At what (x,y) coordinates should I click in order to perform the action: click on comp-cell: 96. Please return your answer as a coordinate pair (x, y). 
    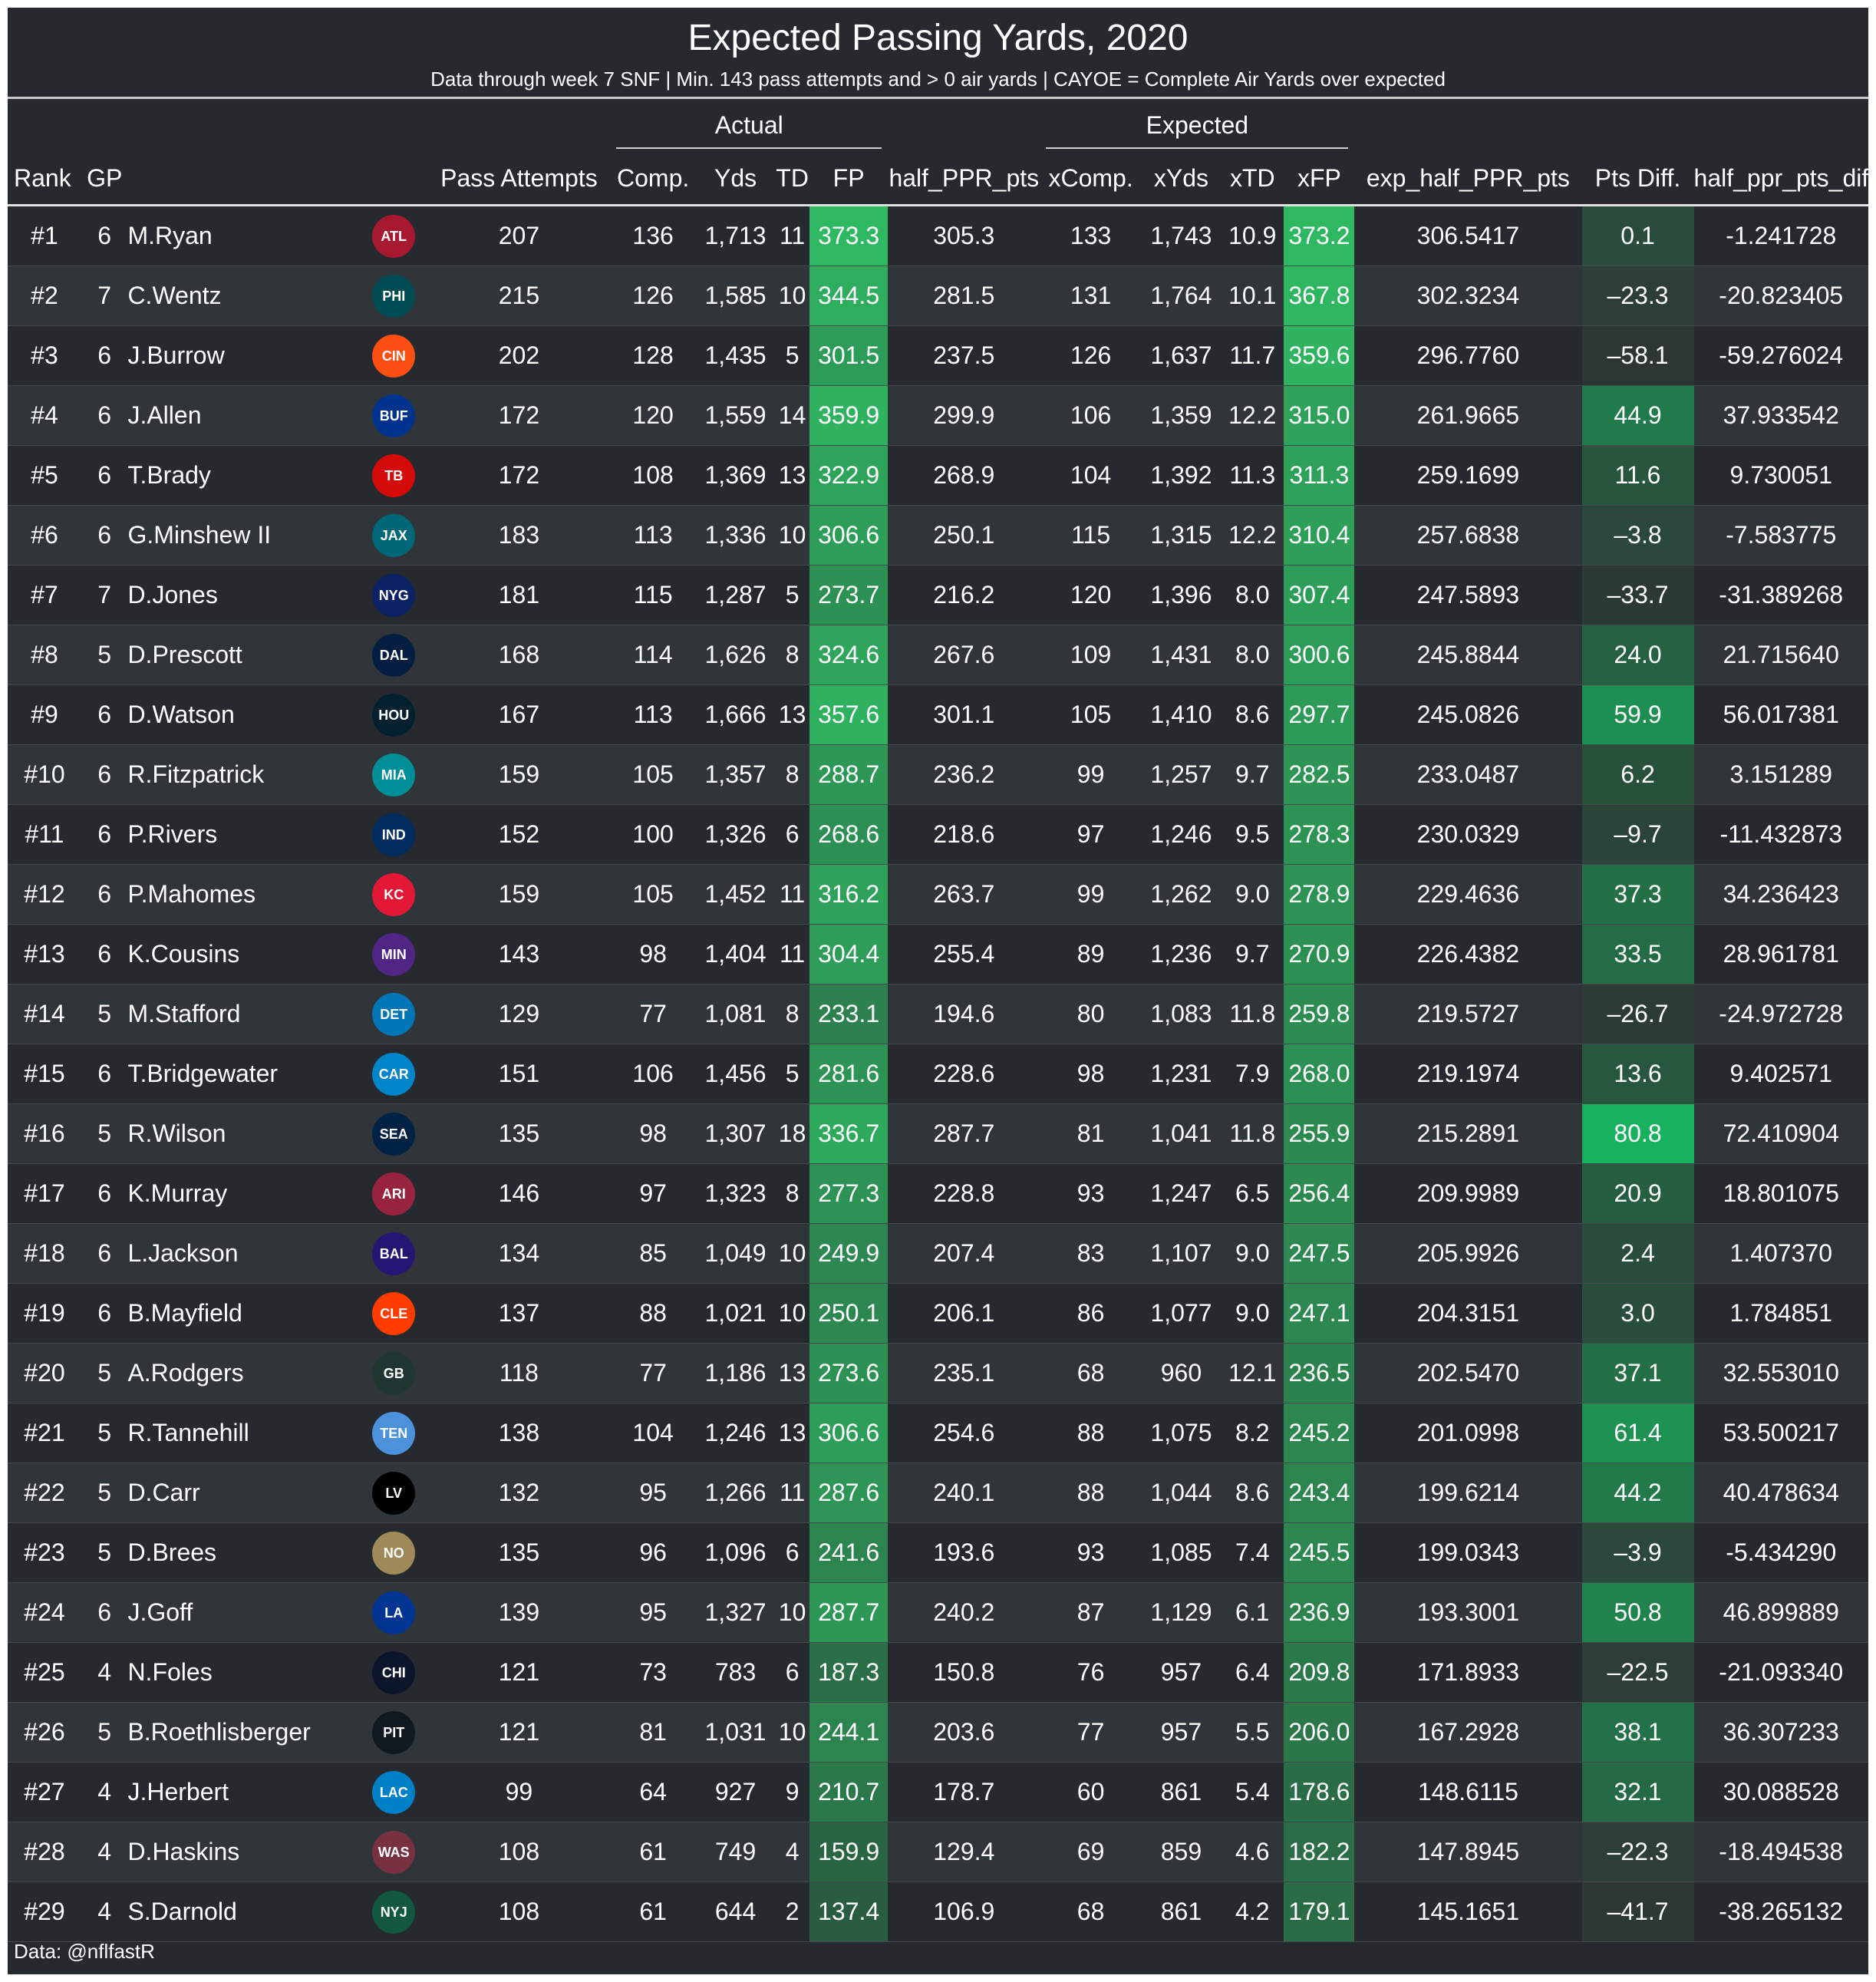
    Looking at the image, I should click on (653, 1552).